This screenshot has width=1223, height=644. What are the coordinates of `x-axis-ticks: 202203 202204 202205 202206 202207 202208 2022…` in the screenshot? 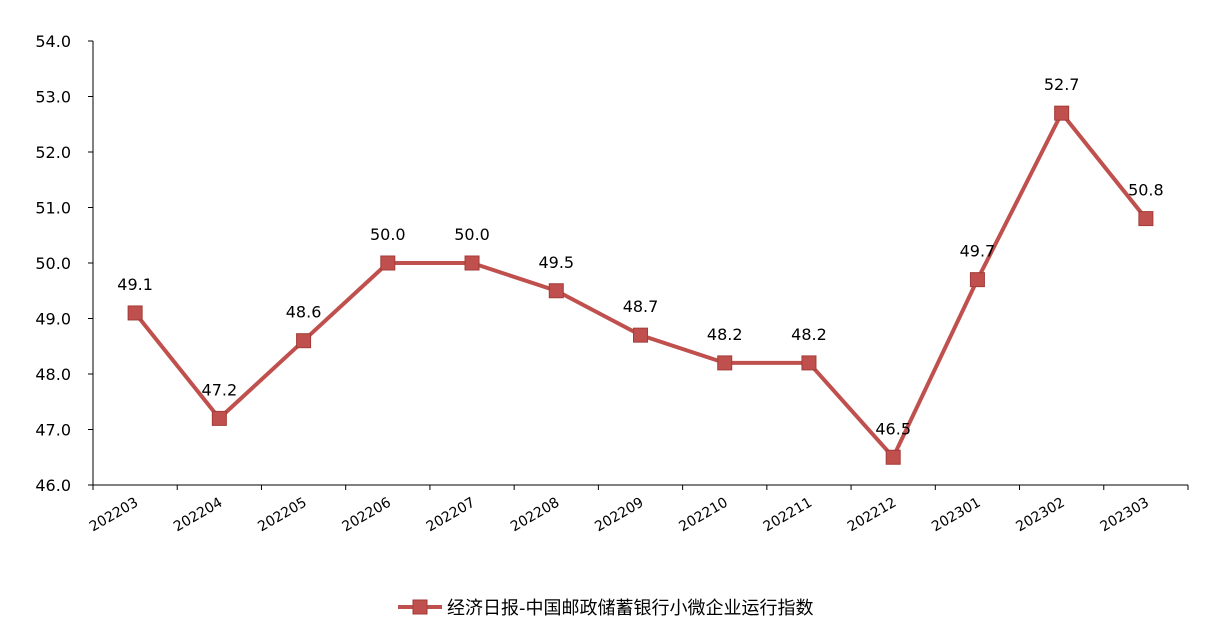 It's located at (638, 510).